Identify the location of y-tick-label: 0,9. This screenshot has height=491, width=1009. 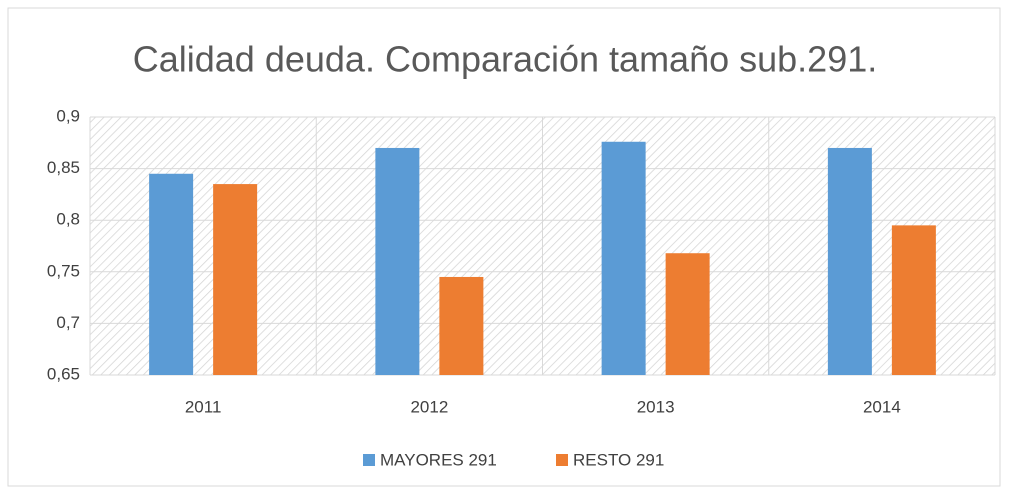
(68, 115).